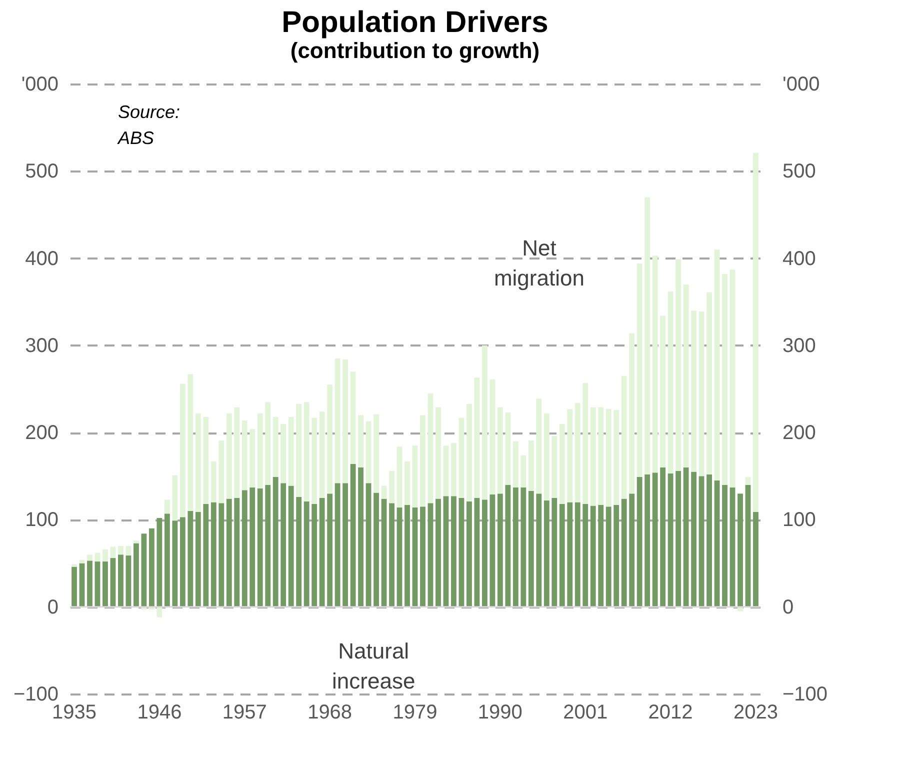 The width and height of the screenshot is (905, 771). Describe the element at coordinates (805, 695) in the screenshot. I see `y2-tick-label: −100` at that location.